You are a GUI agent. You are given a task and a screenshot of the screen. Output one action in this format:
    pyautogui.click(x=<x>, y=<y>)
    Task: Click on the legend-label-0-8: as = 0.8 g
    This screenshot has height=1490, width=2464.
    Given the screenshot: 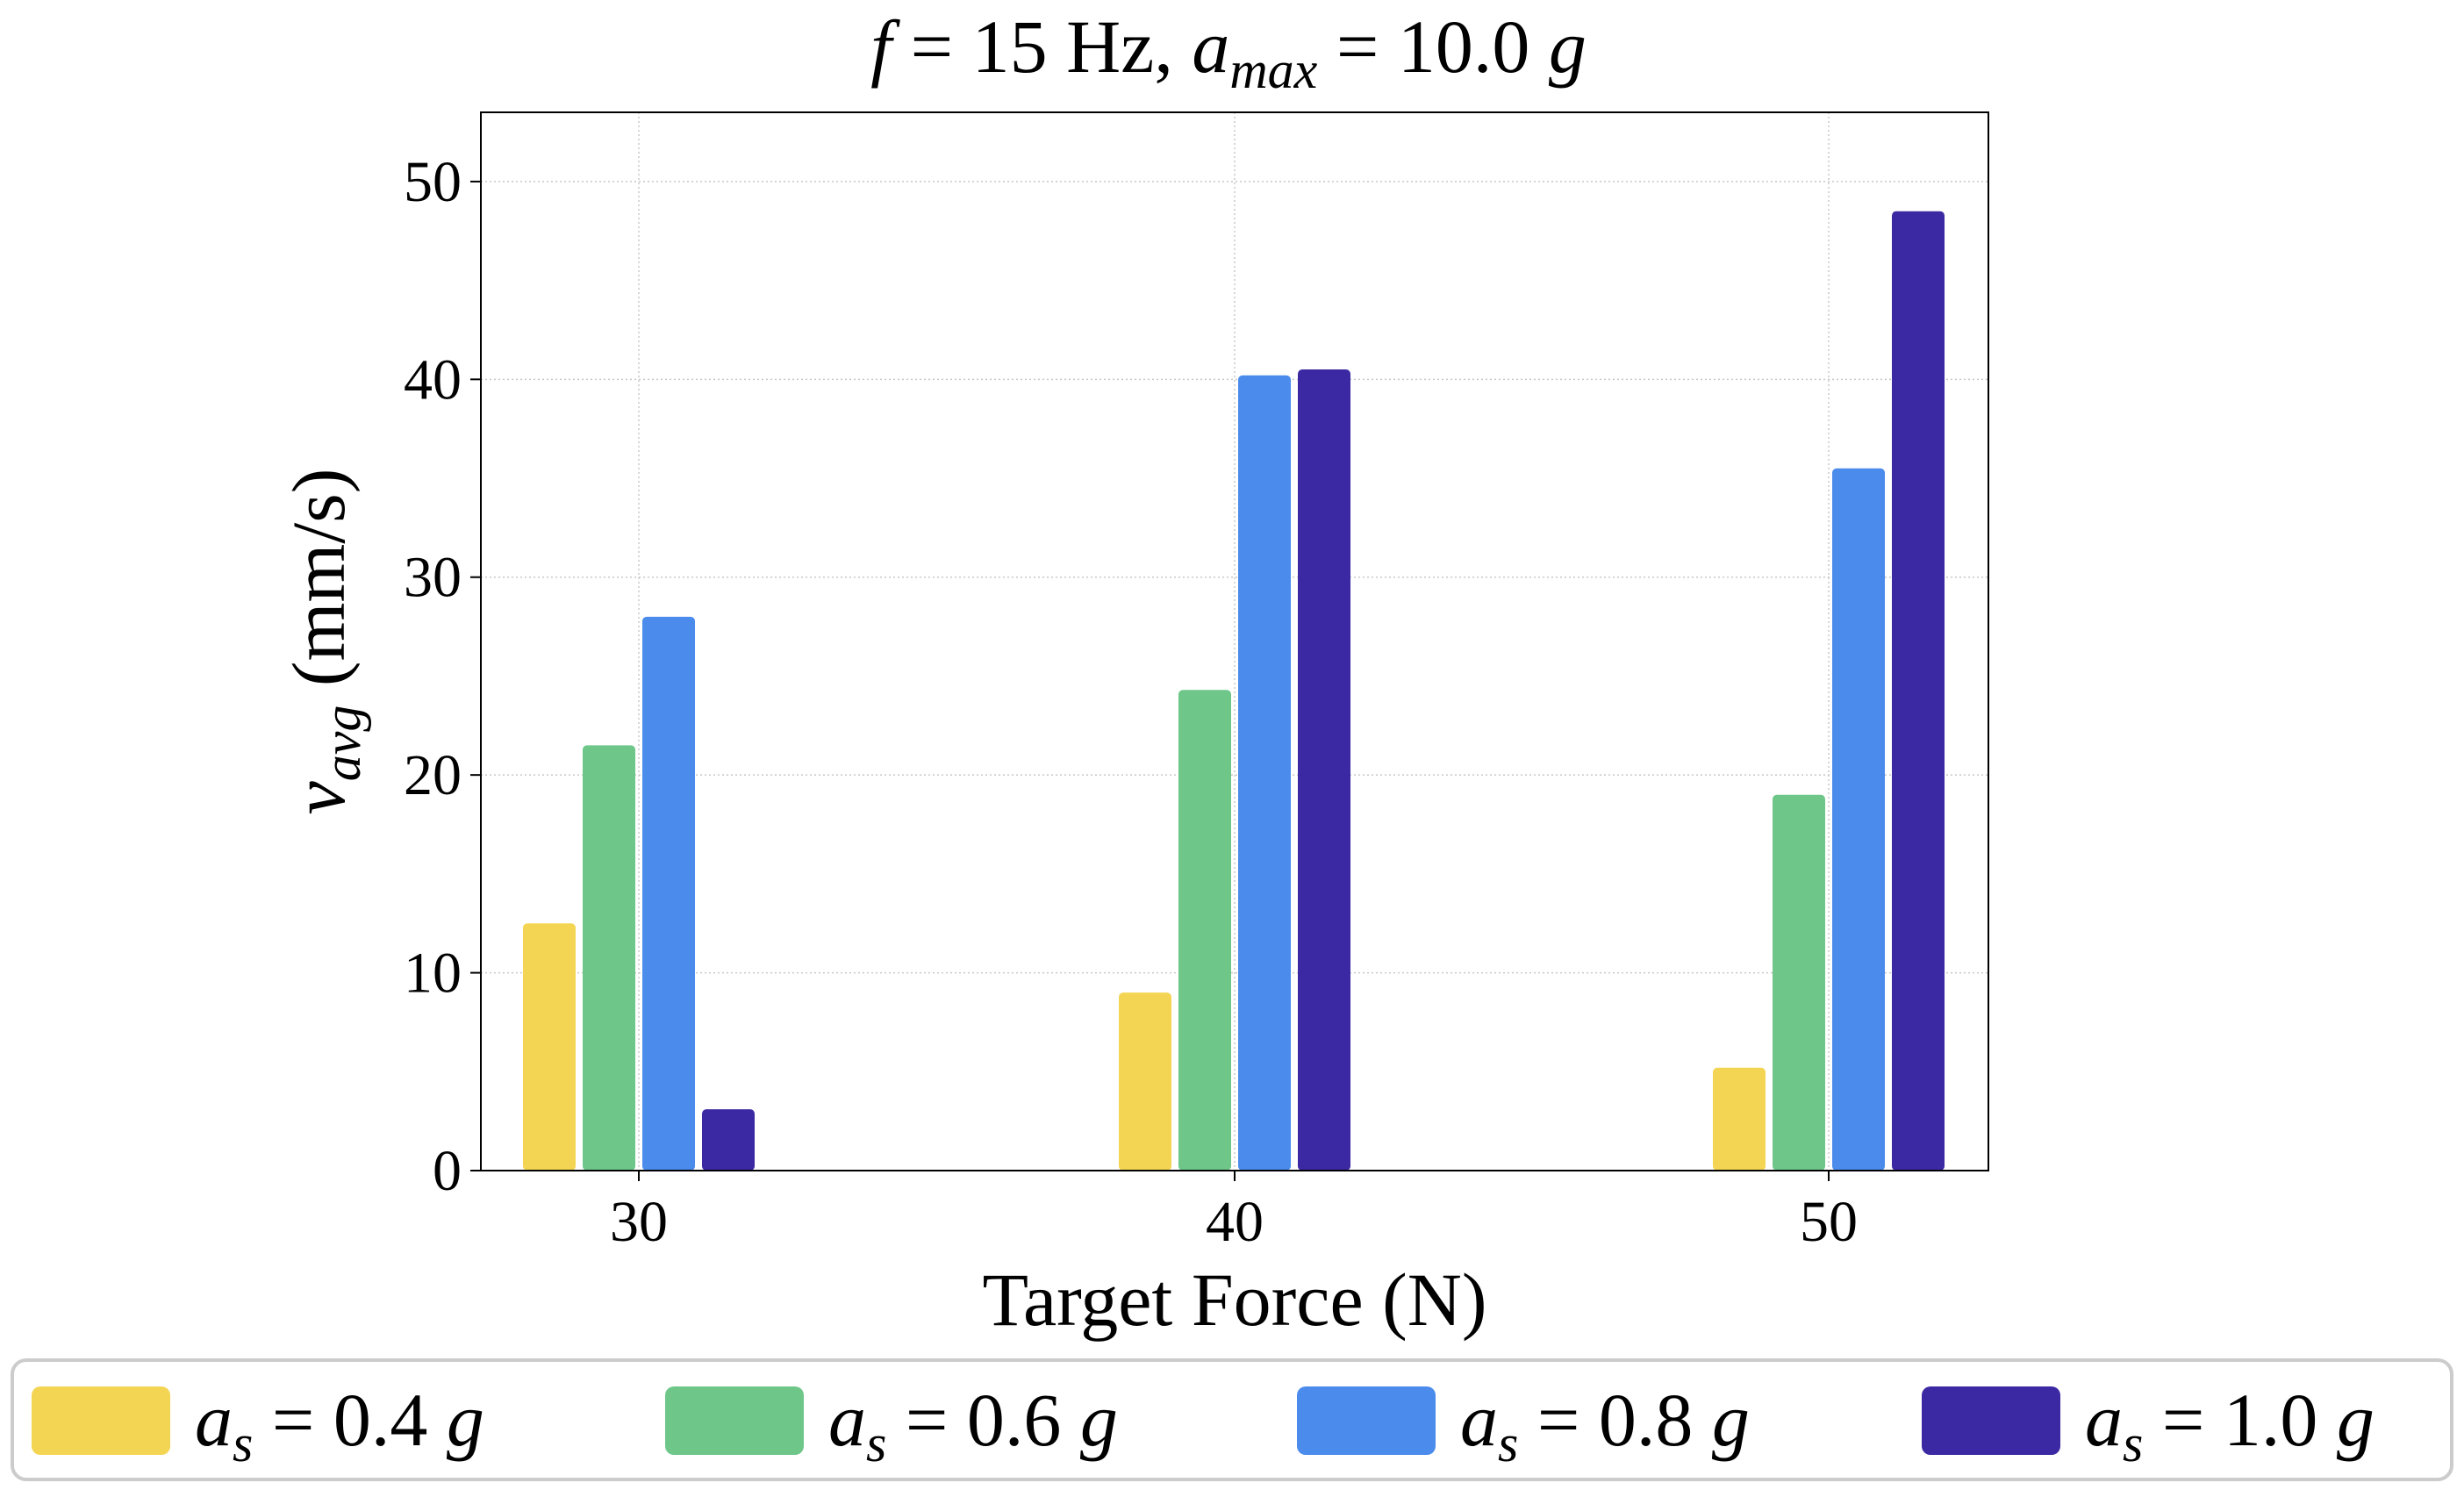 What is the action you would take?
    pyautogui.click(x=1605, y=1425)
    